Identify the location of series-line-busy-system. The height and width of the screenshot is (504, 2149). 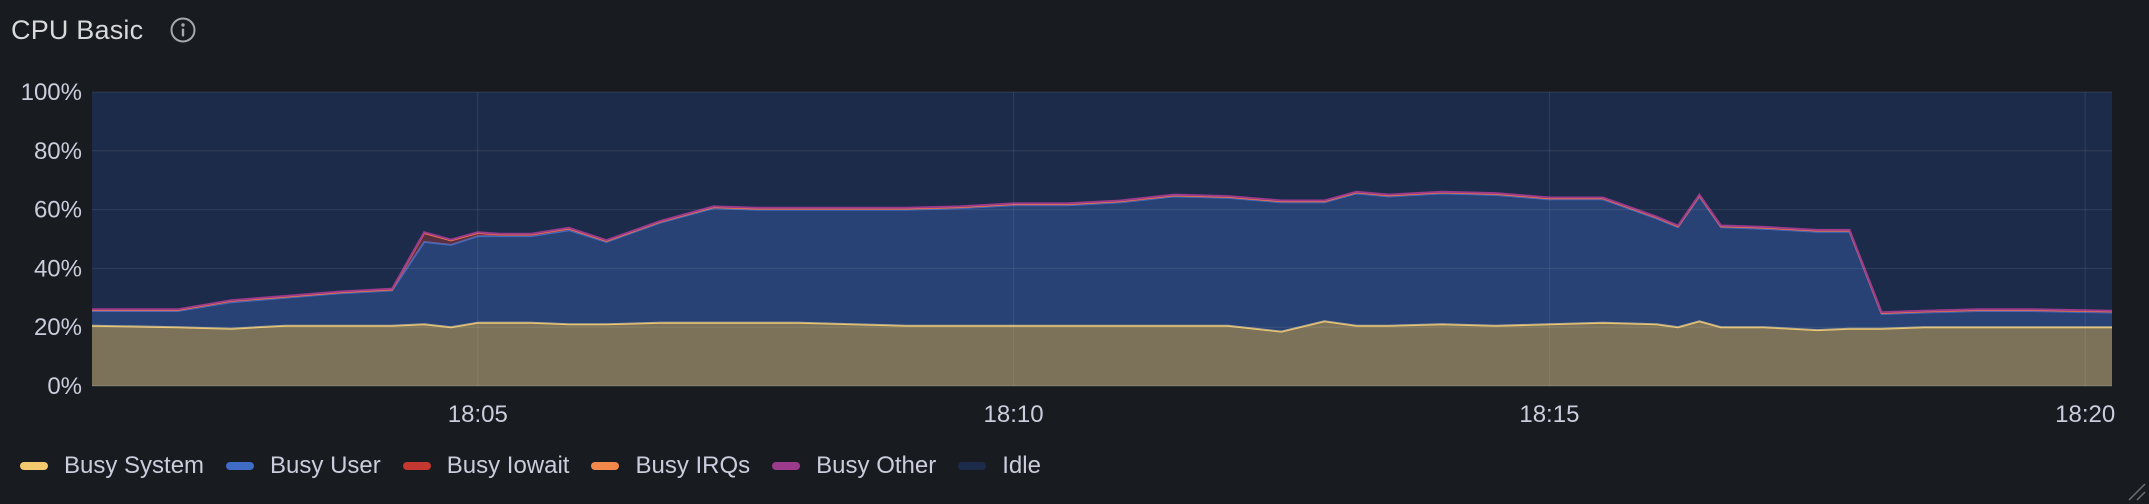
(1101, 326).